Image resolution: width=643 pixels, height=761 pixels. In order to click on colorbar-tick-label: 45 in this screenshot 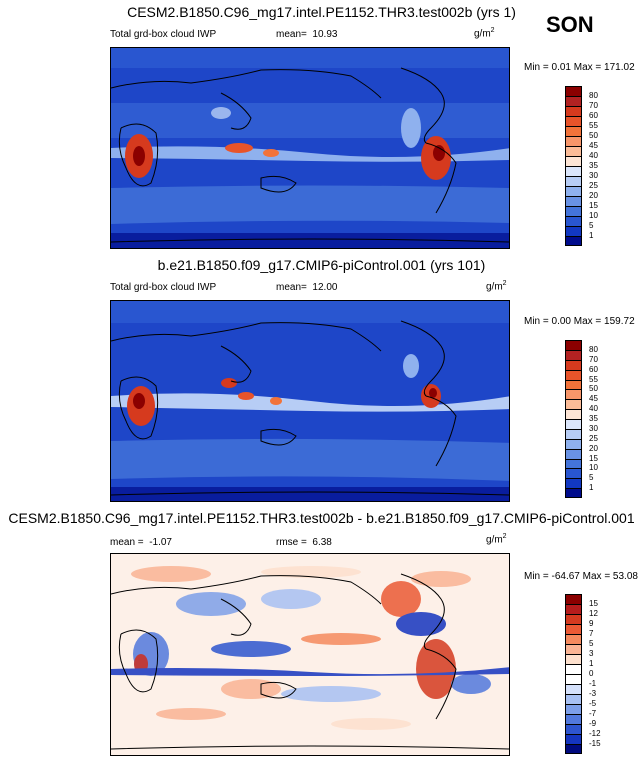, I will do `click(593, 399)`.